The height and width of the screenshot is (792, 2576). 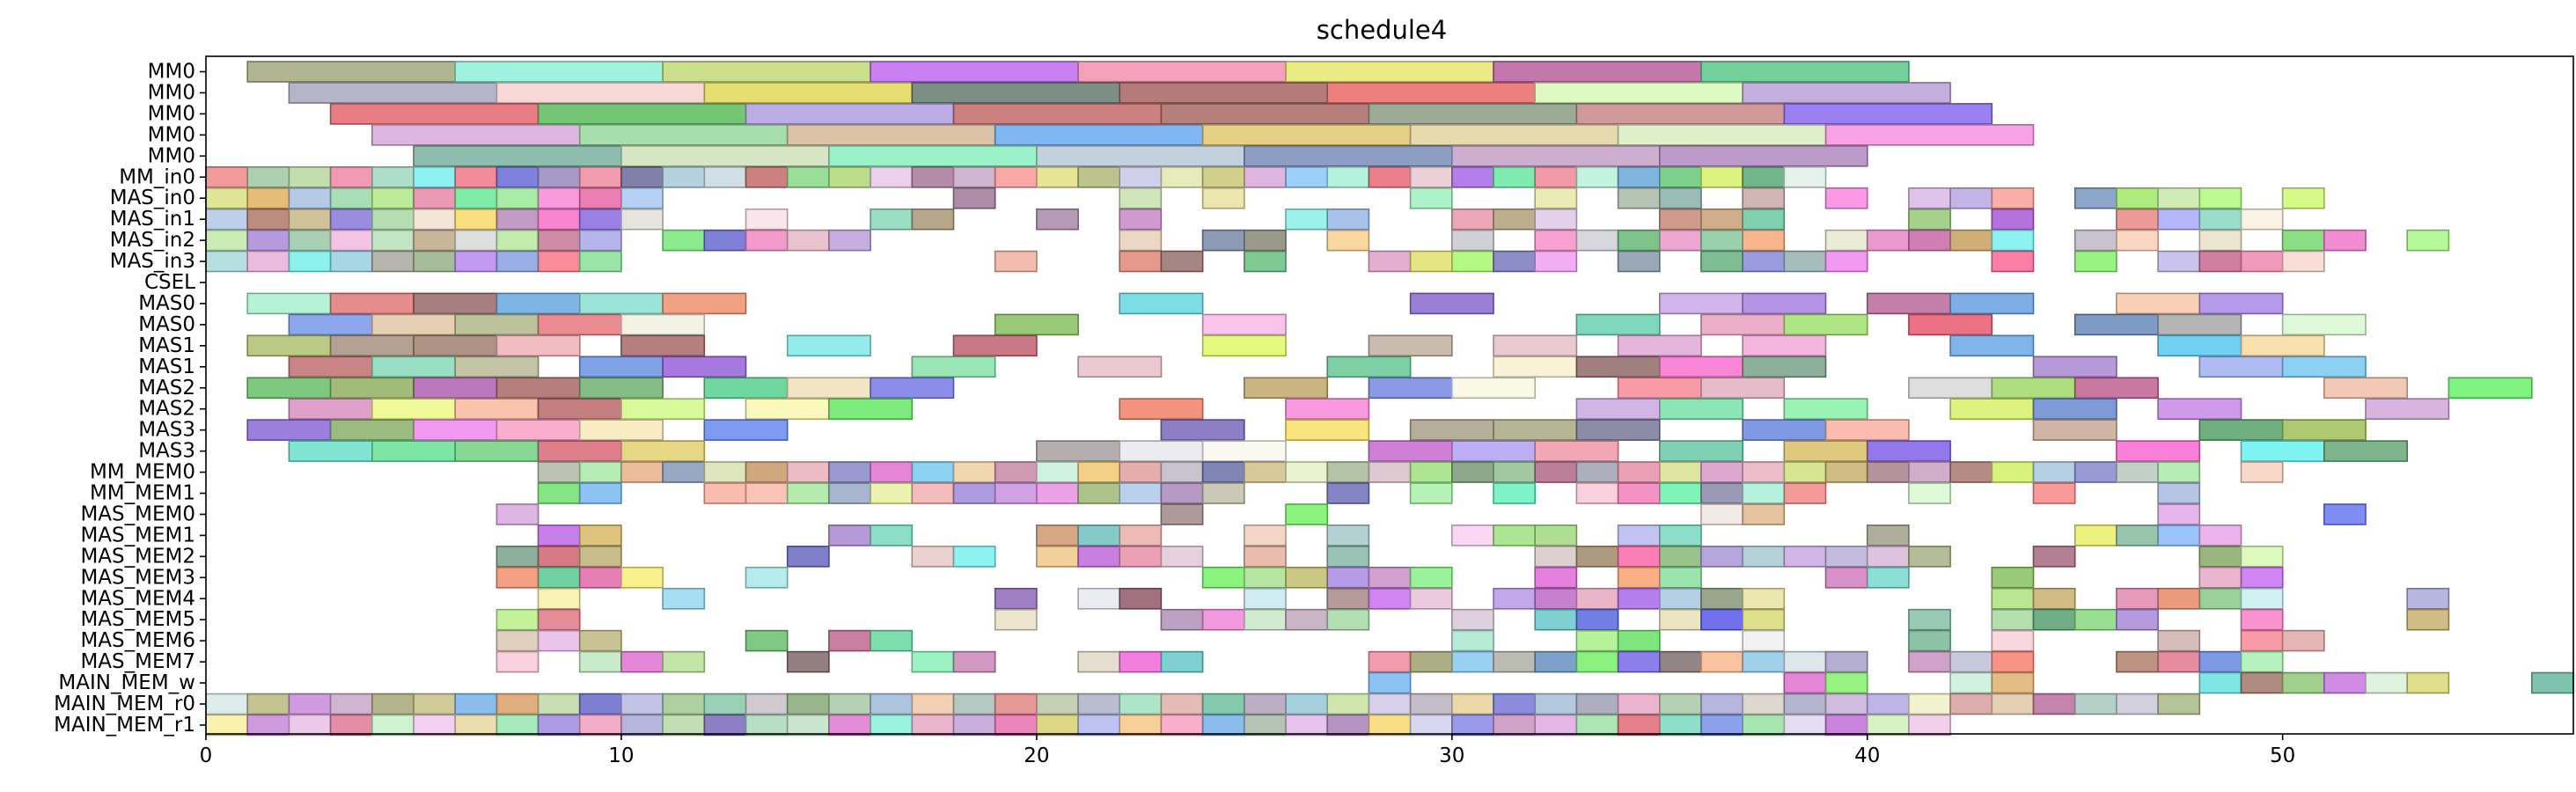 What do you see at coordinates (124, 726) in the screenshot?
I see `y-tick-label: MAIN_MEM_r1` at bounding box center [124, 726].